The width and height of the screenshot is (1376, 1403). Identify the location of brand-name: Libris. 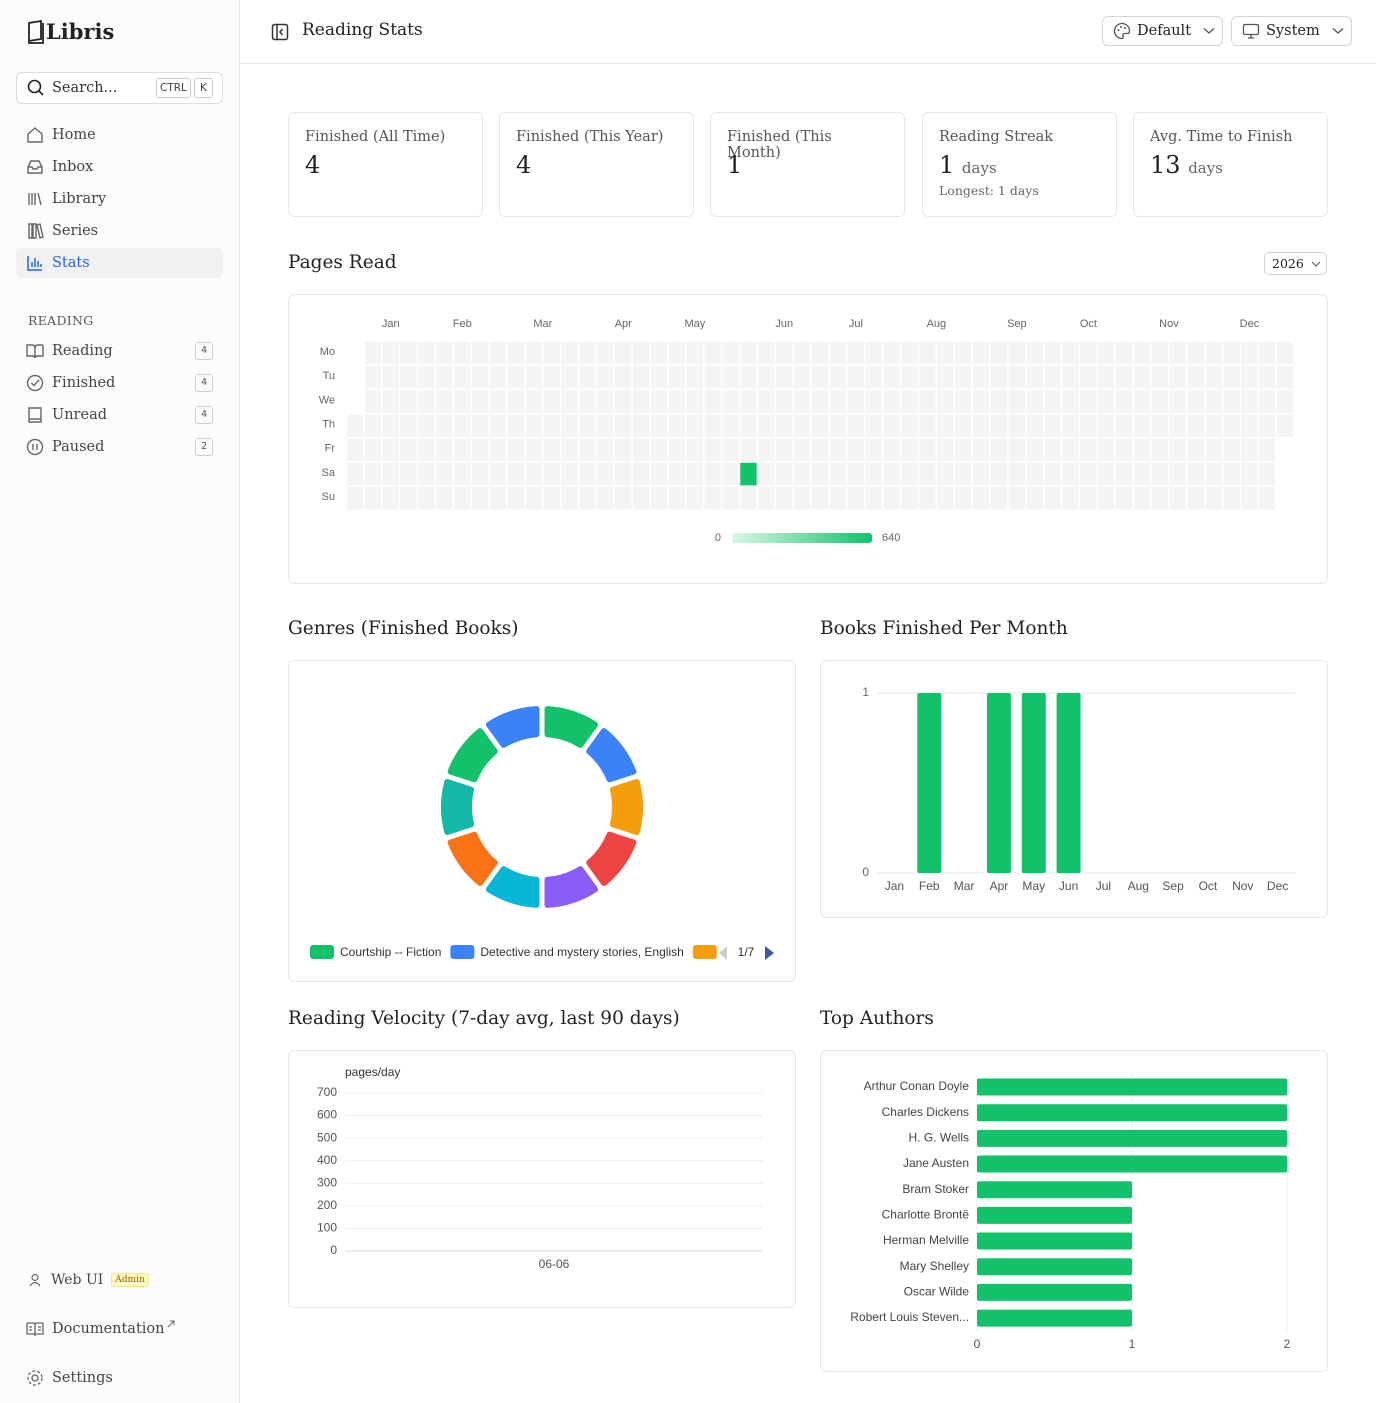
(80, 31).